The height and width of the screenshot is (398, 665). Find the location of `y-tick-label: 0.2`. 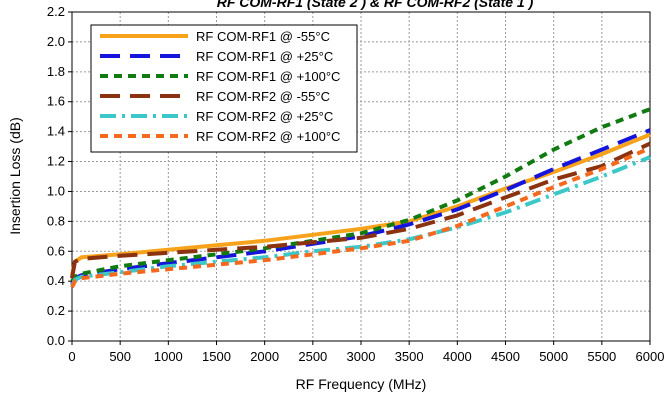

y-tick-label: 0.2 is located at coordinates (56, 310).